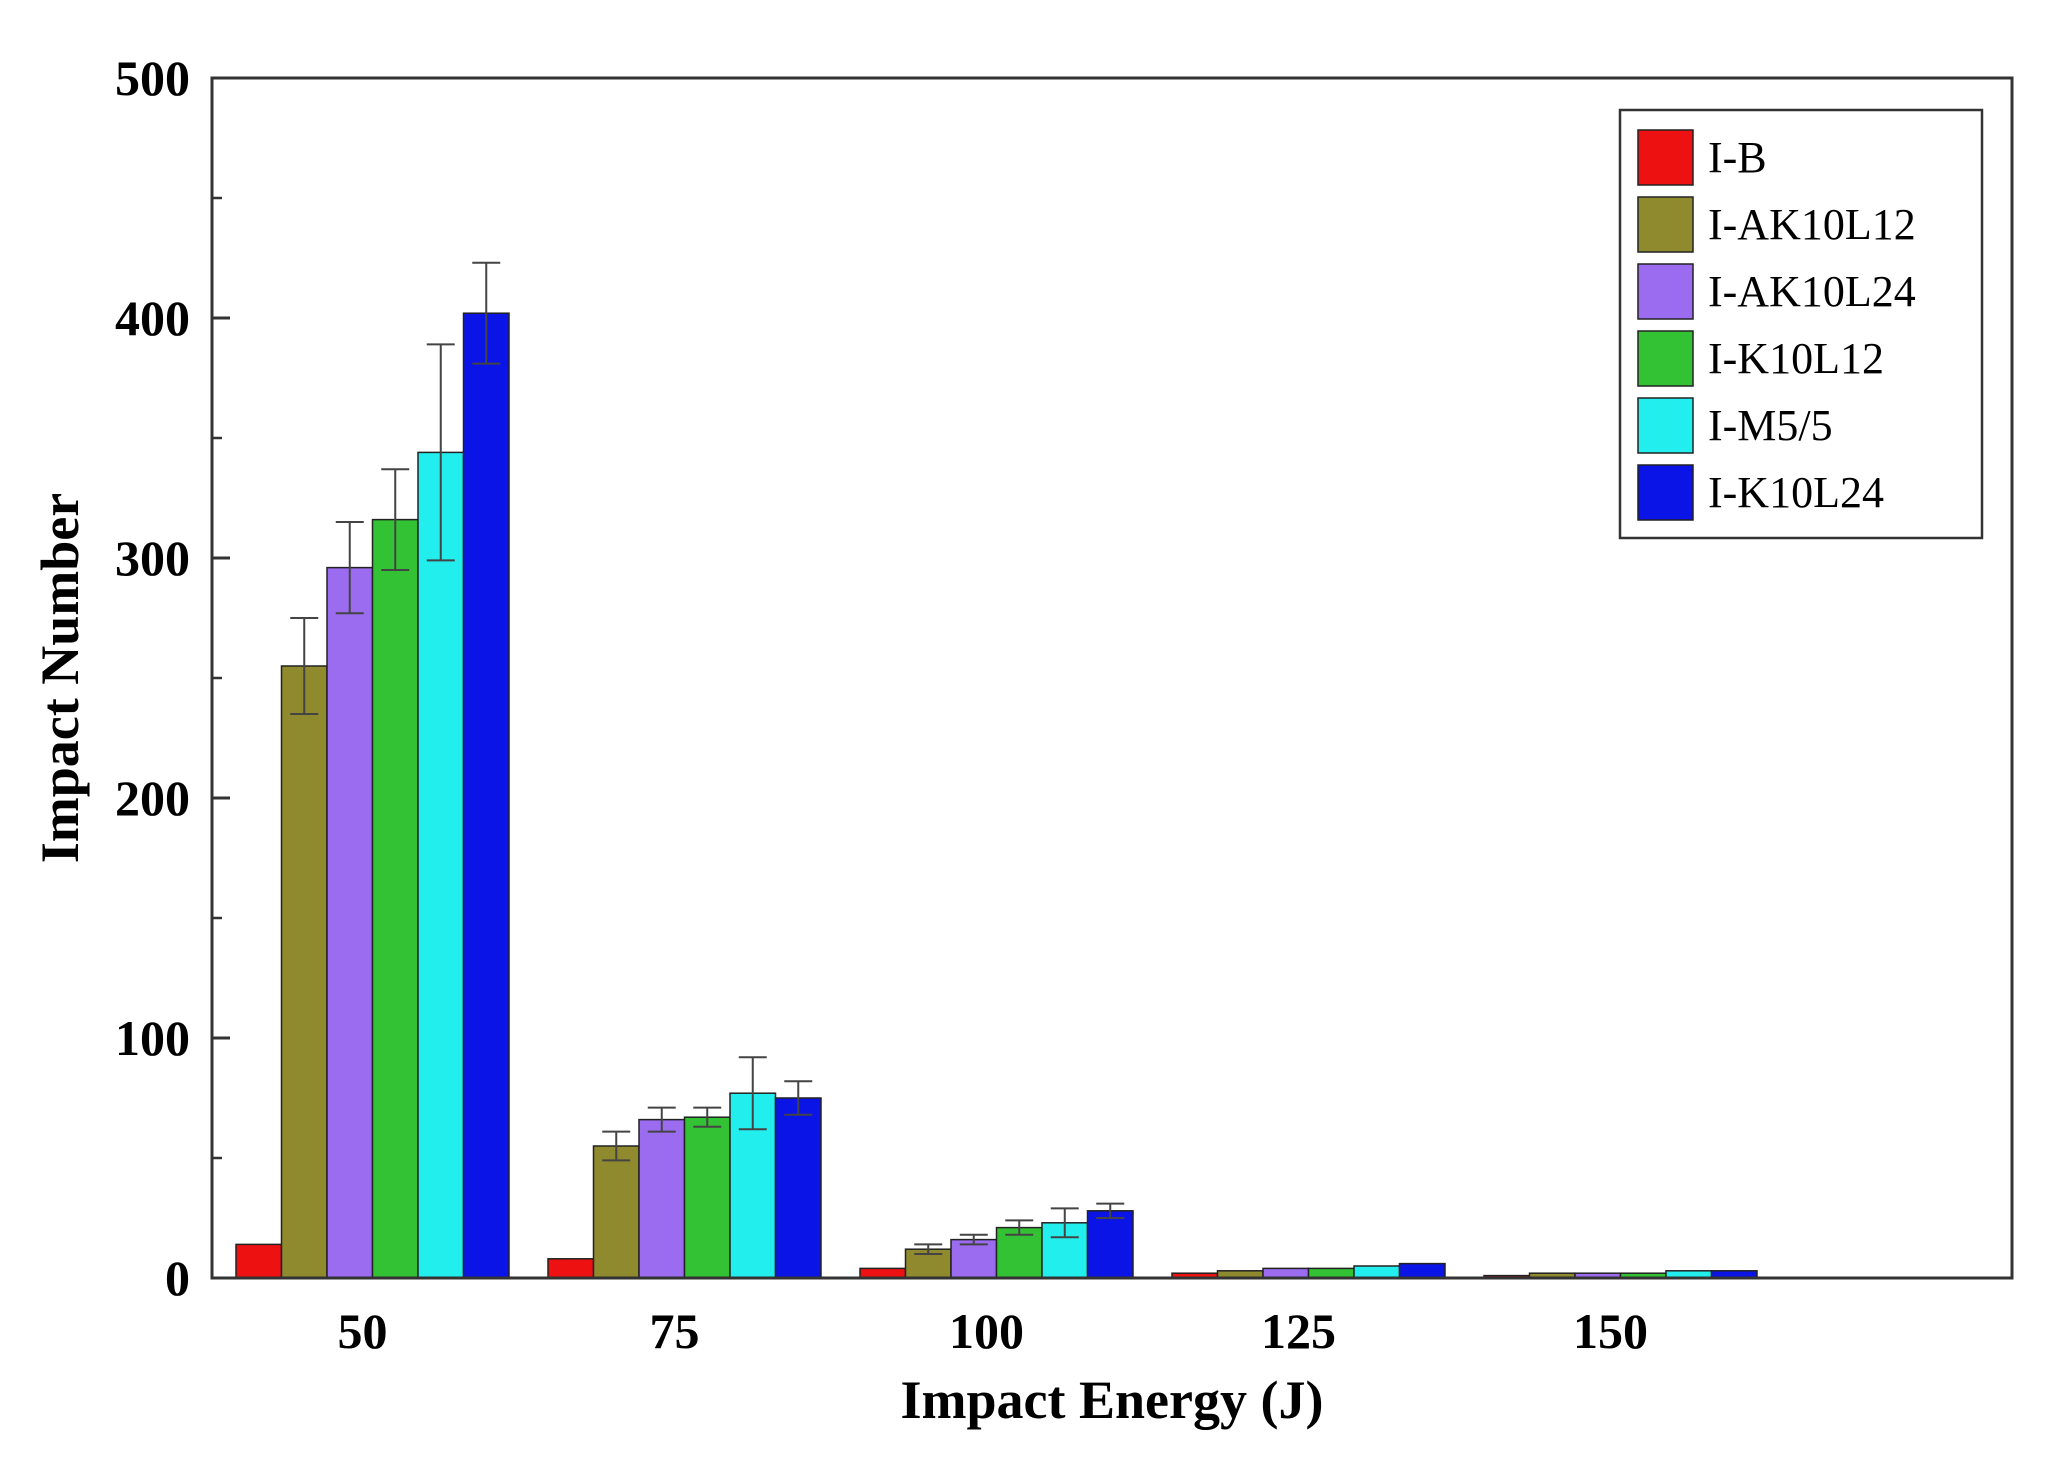  What do you see at coordinates (152, 558) in the screenshot?
I see `y-tick-label: 300` at bounding box center [152, 558].